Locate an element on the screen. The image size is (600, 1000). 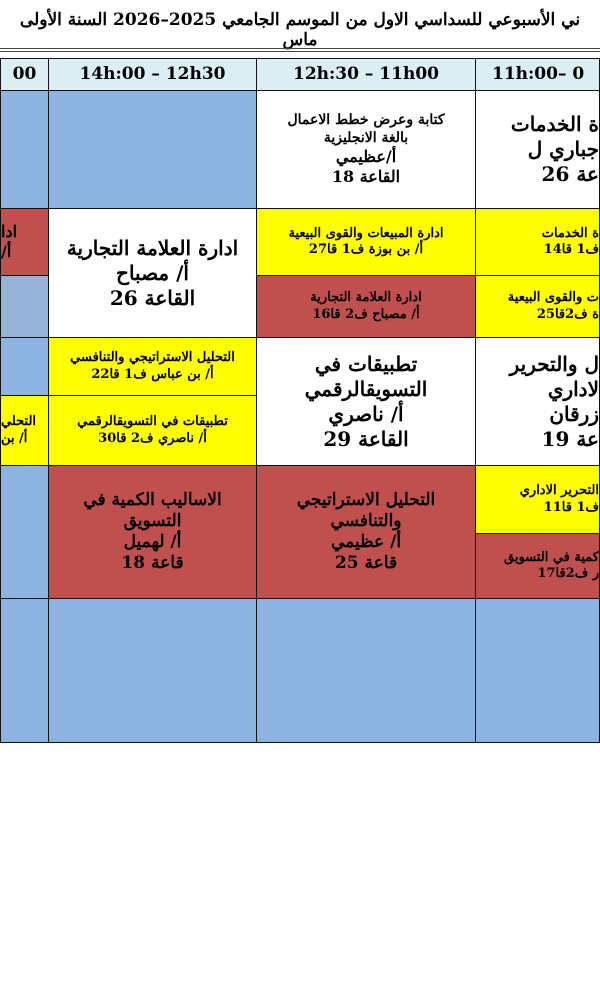
class-cell: التحلي أ/ بن is located at coordinates (24, 430).